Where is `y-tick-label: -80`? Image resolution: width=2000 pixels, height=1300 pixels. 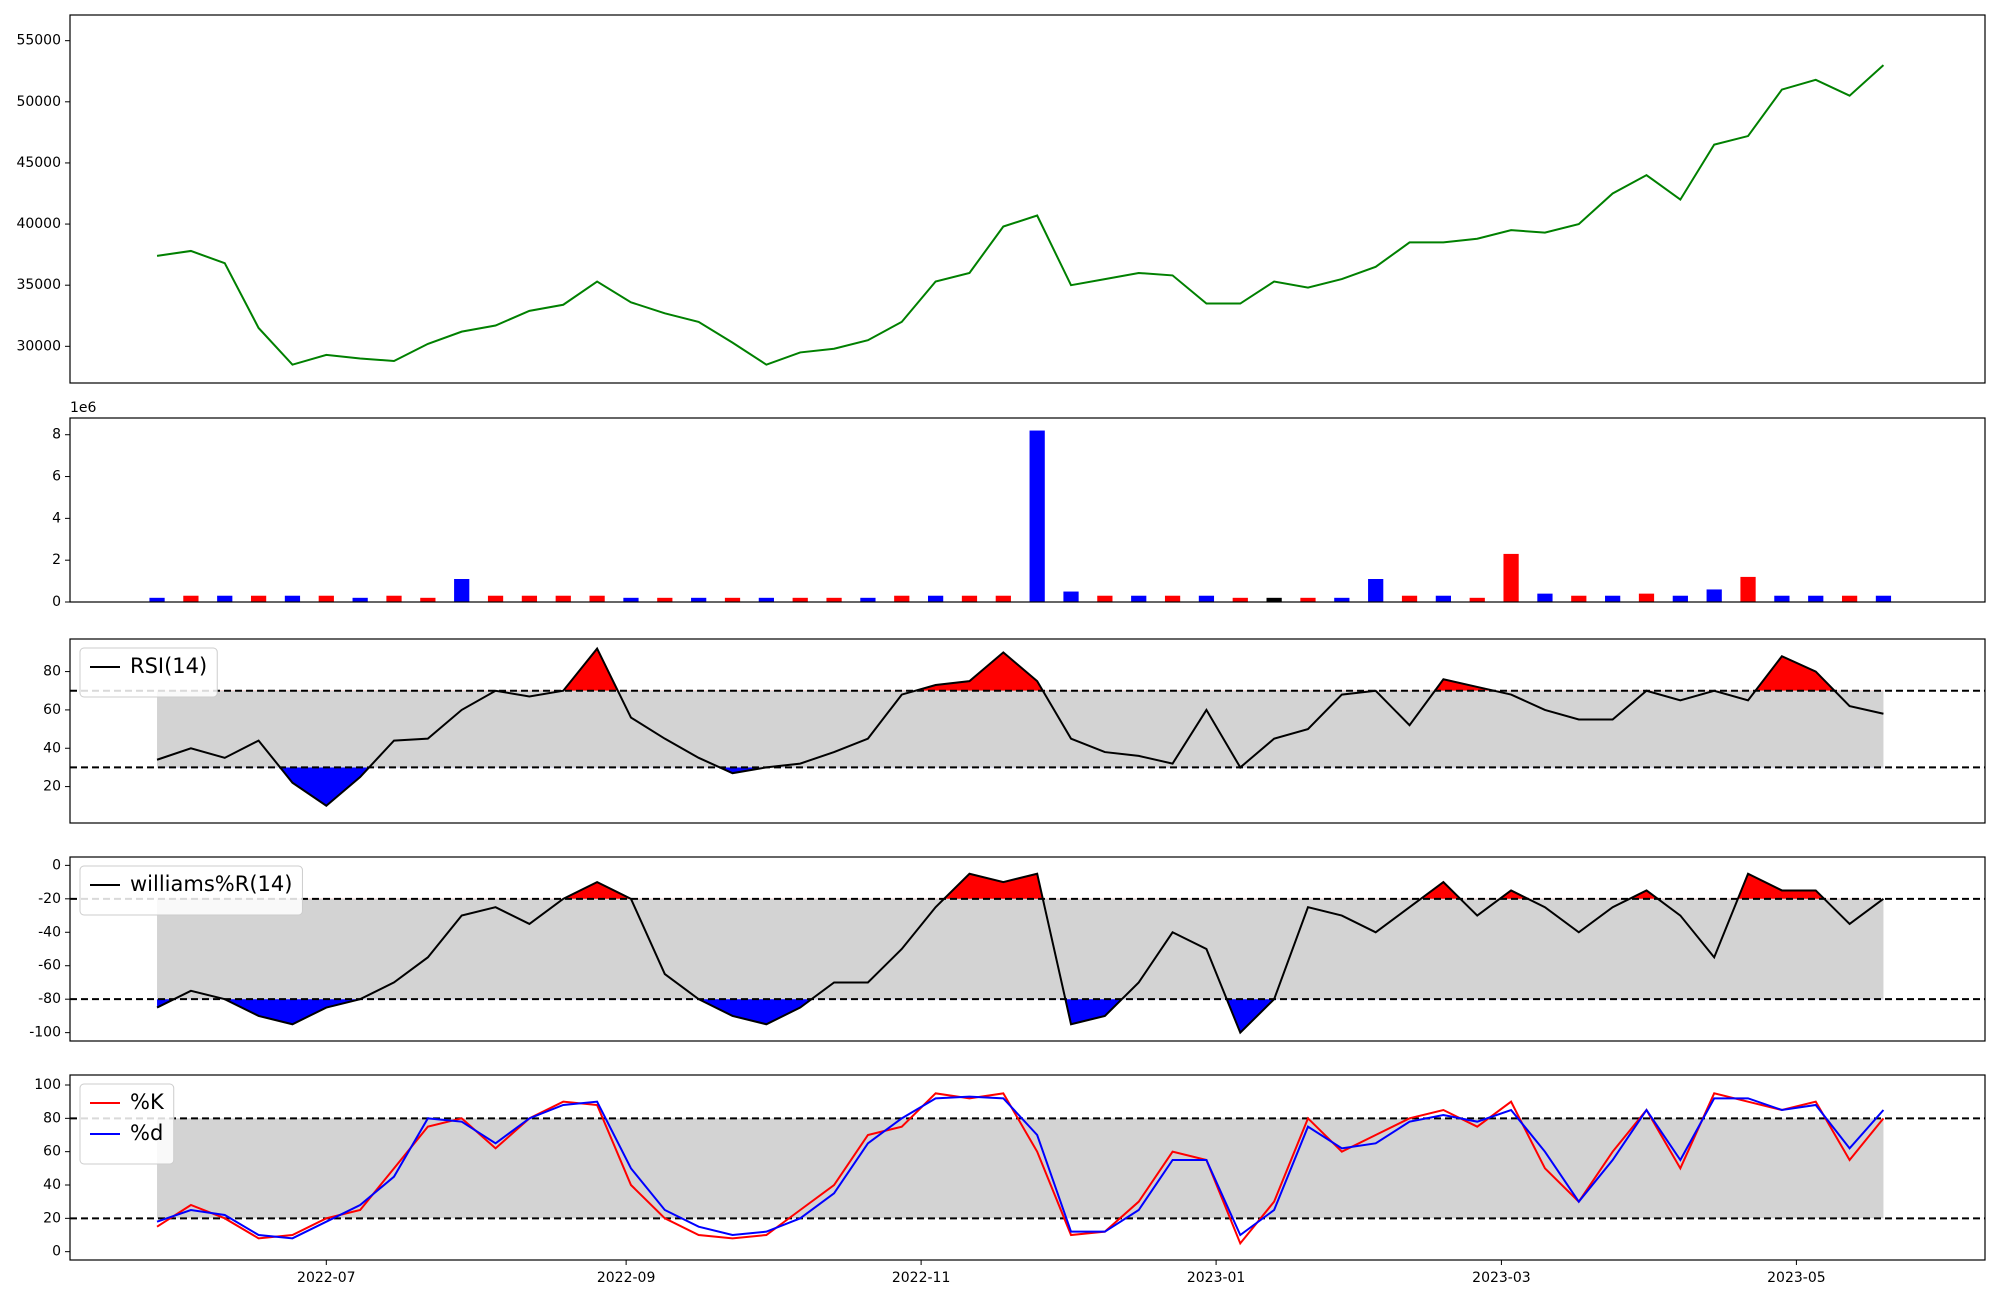 y-tick-label: -80 is located at coordinates (49, 999).